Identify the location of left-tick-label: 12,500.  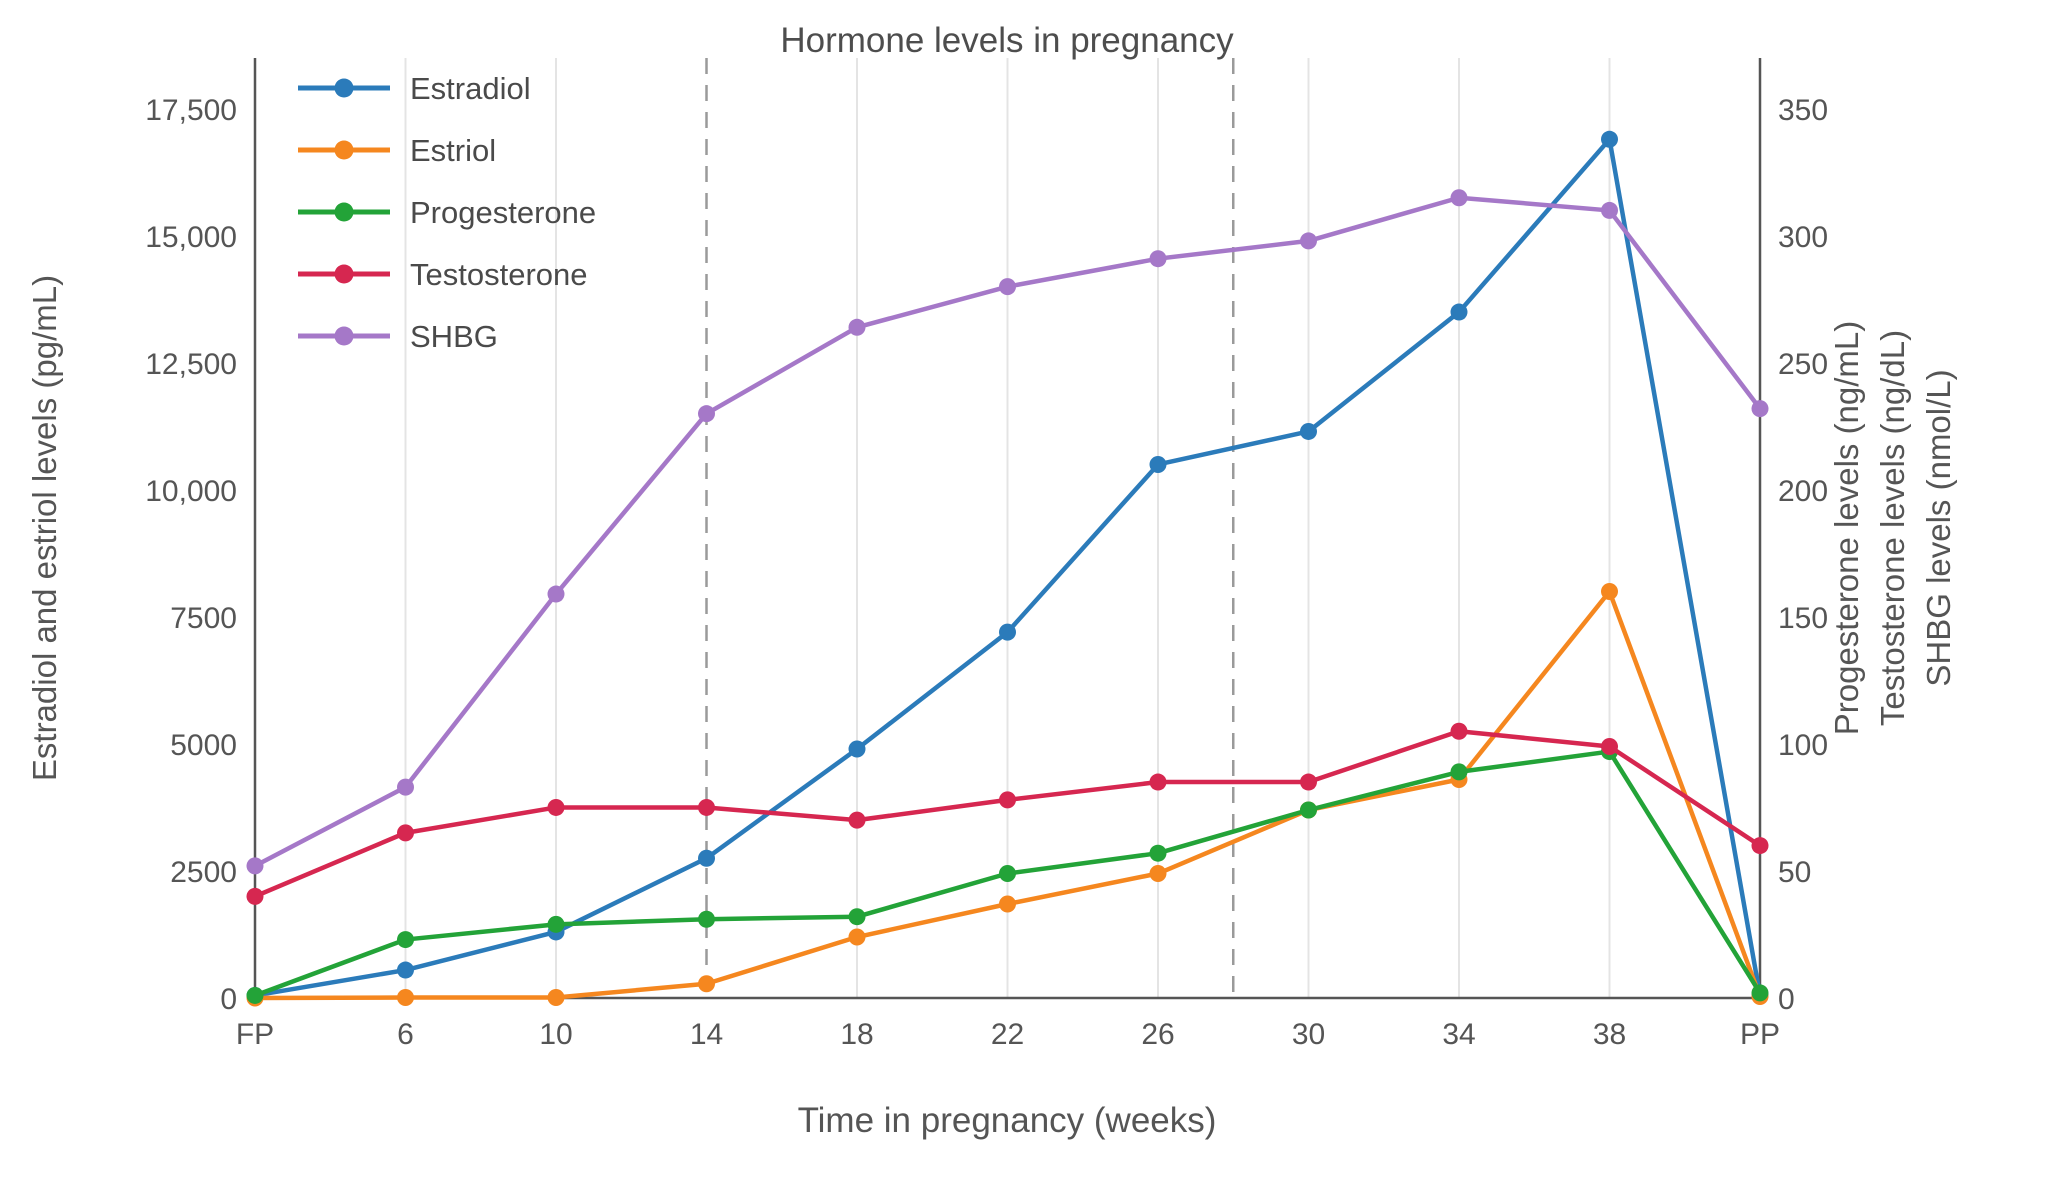
(191, 364).